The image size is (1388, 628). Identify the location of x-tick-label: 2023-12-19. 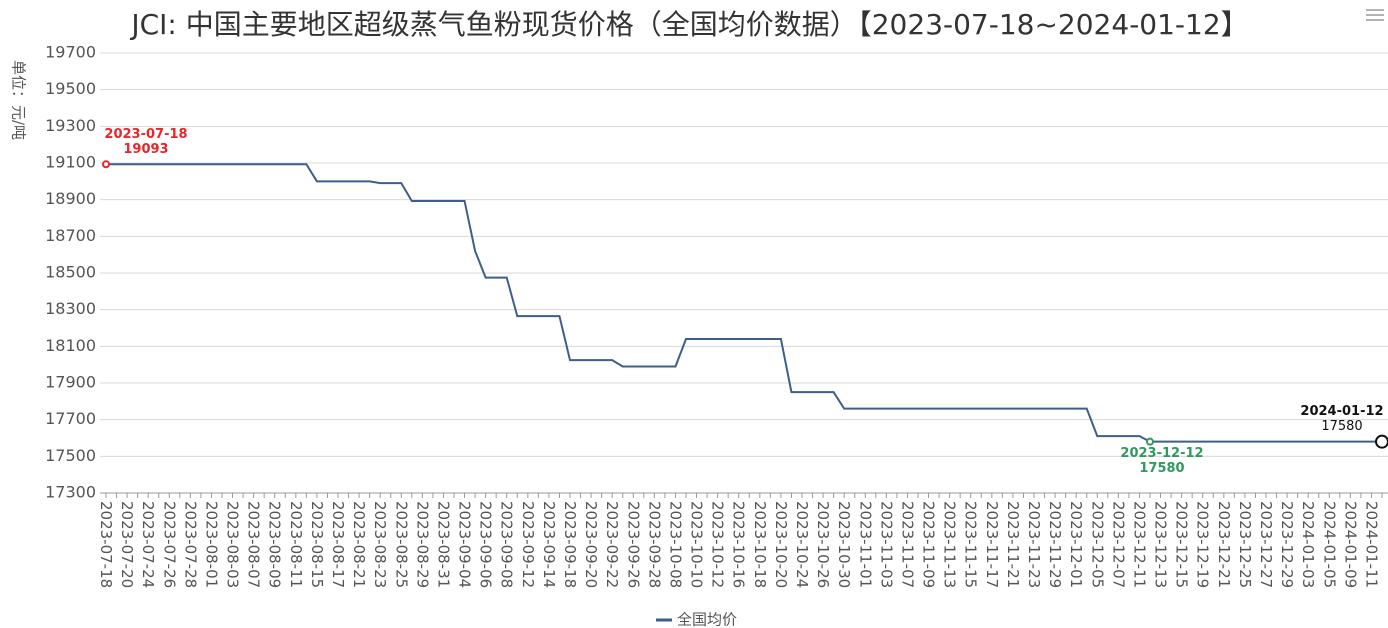
(1203, 544).